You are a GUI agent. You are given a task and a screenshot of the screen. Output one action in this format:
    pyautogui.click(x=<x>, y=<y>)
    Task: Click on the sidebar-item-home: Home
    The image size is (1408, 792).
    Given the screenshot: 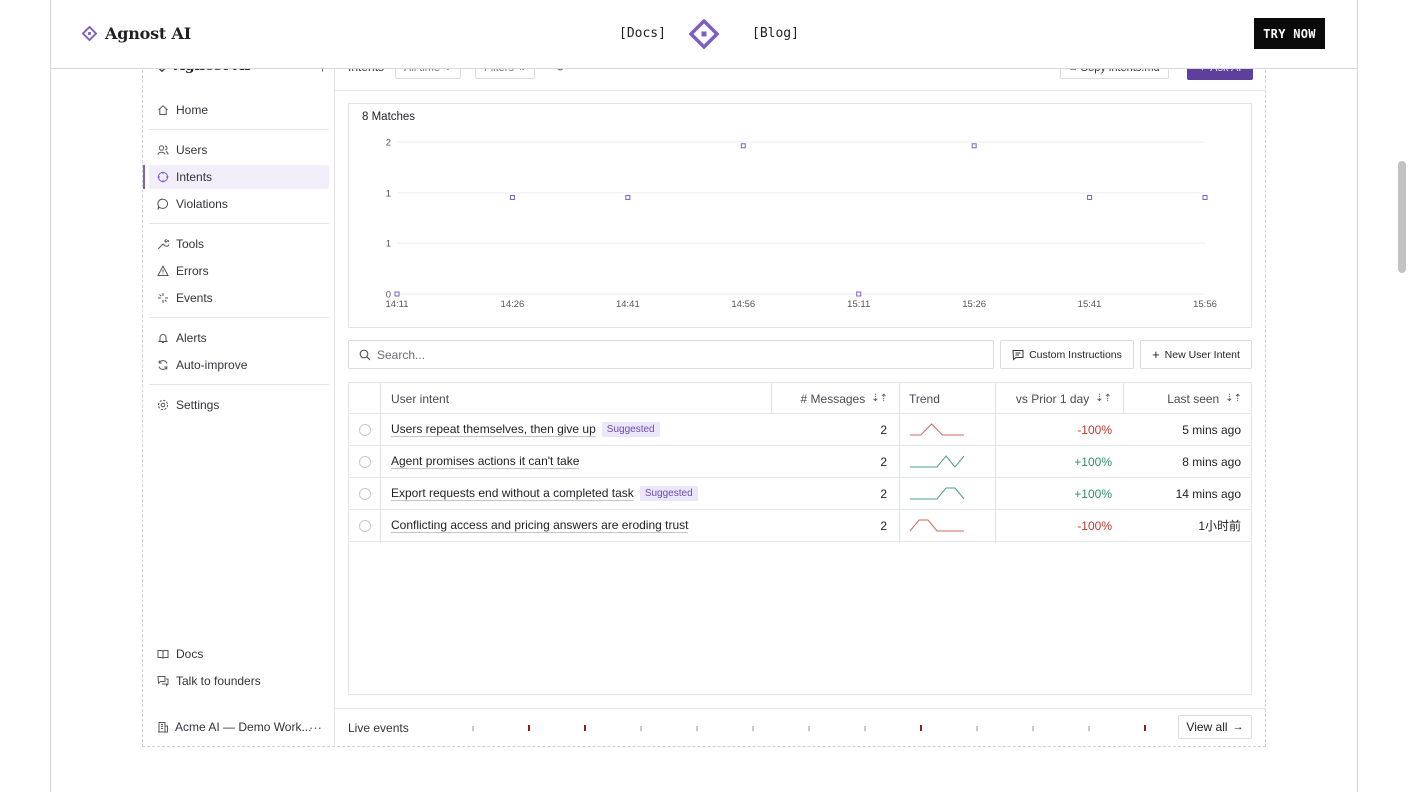 What is the action you would take?
    pyautogui.click(x=239, y=110)
    